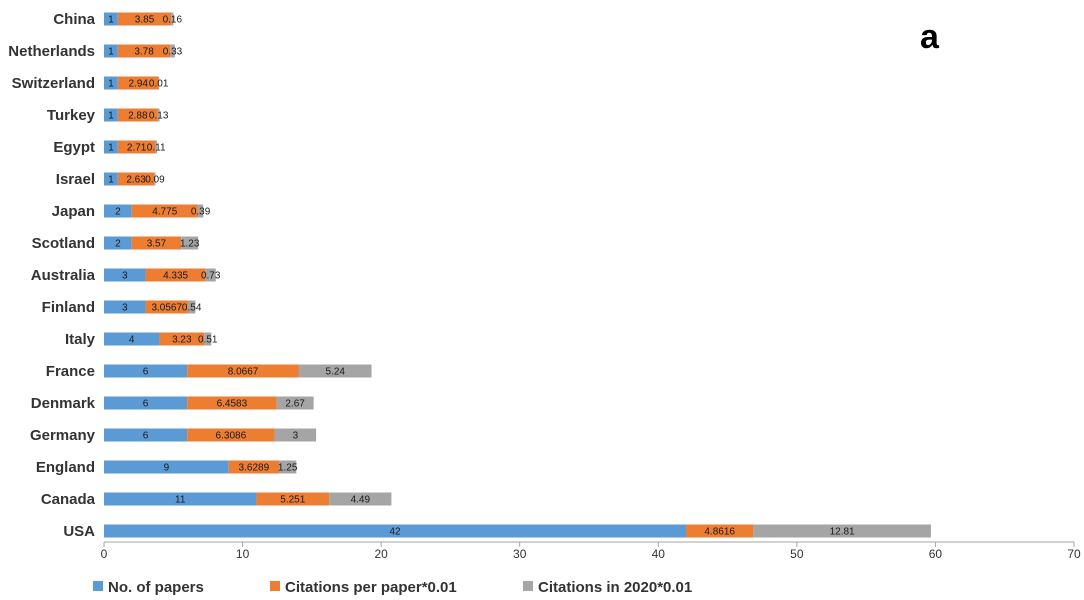 Image resolution: width=1084 pixels, height=600 pixels. I want to click on category-label: USA, so click(79, 531).